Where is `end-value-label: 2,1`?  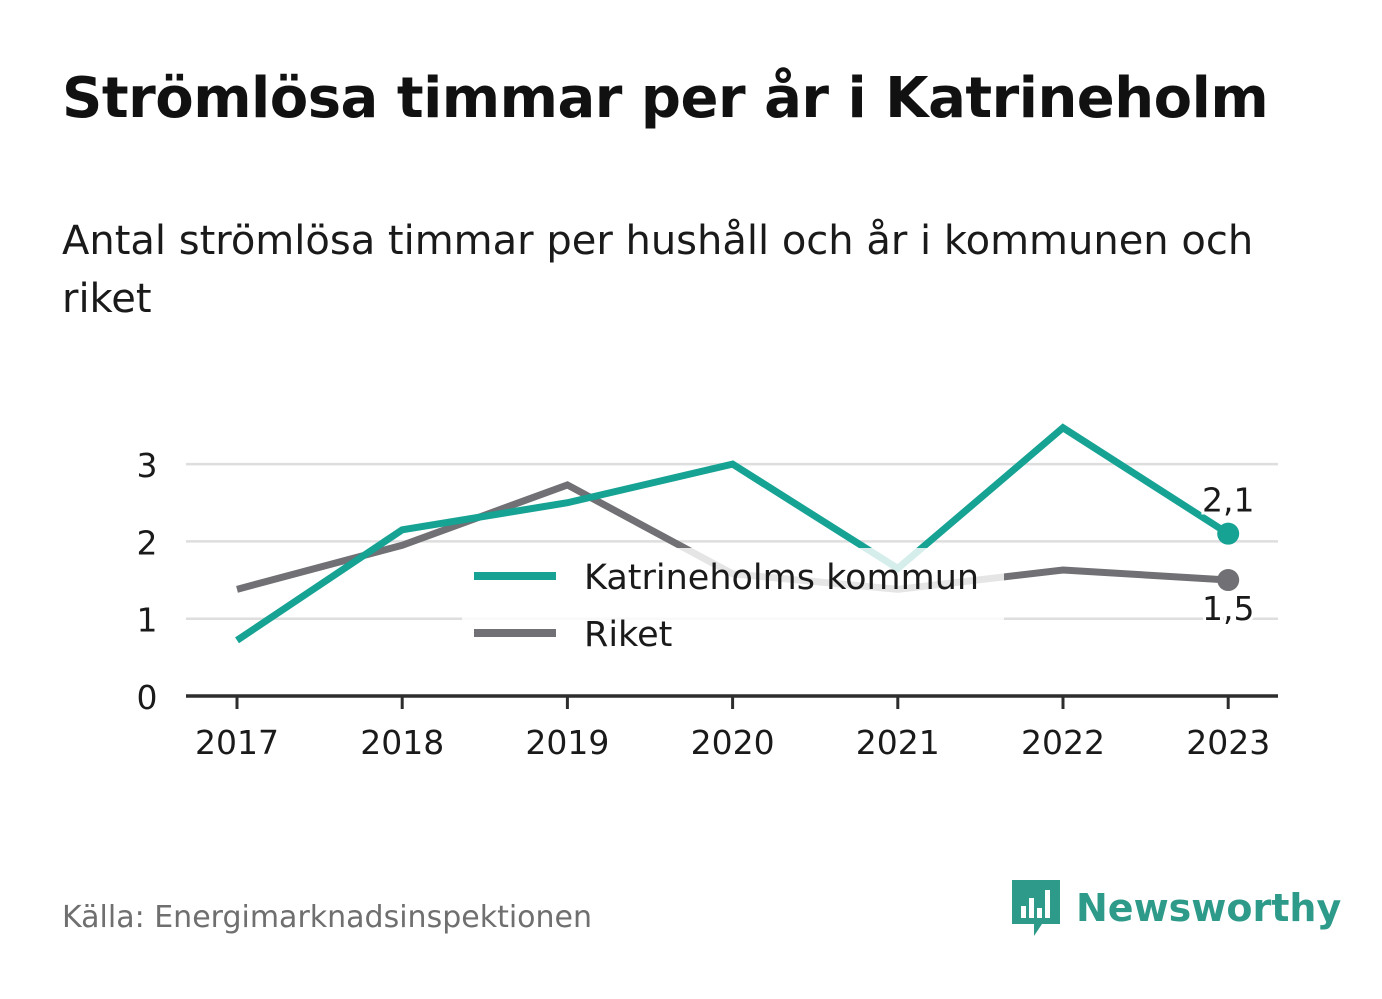 end-value-label: 2,1 is located at coordinates (1228, 500).